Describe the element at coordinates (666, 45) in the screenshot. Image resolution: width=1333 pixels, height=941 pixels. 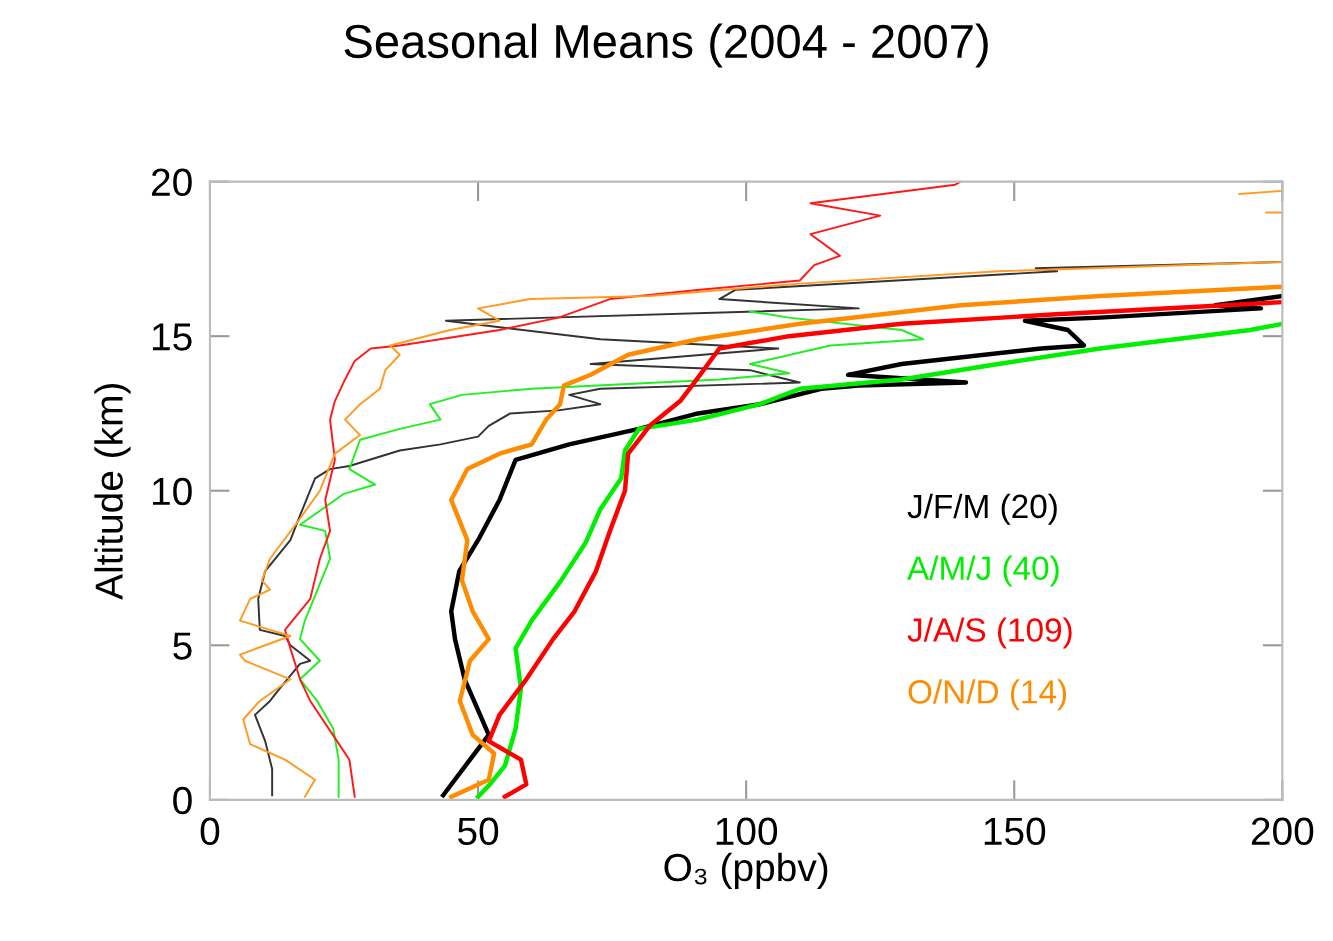
I see `chart-title: Seasonal Means (2004 - 2007)` at that location.